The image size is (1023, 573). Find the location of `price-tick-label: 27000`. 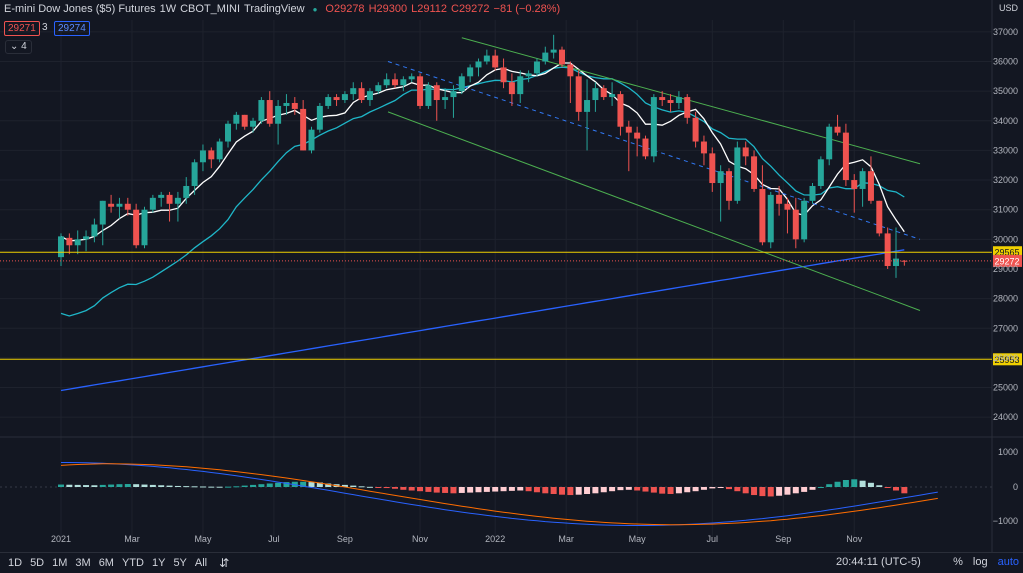

price-tick-label: 27000 is located at coordinates (1005, 328).